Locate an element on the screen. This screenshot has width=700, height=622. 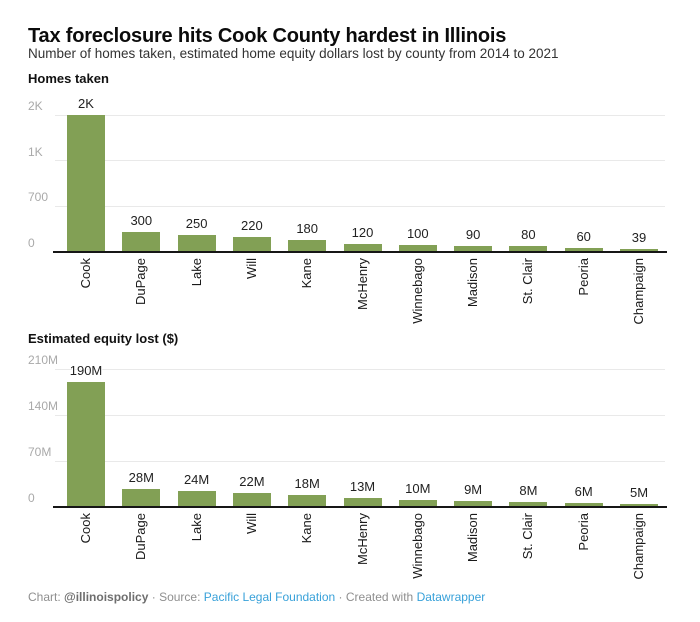
footer-created-with-label: · Created with is located at coordinates (376, 597).